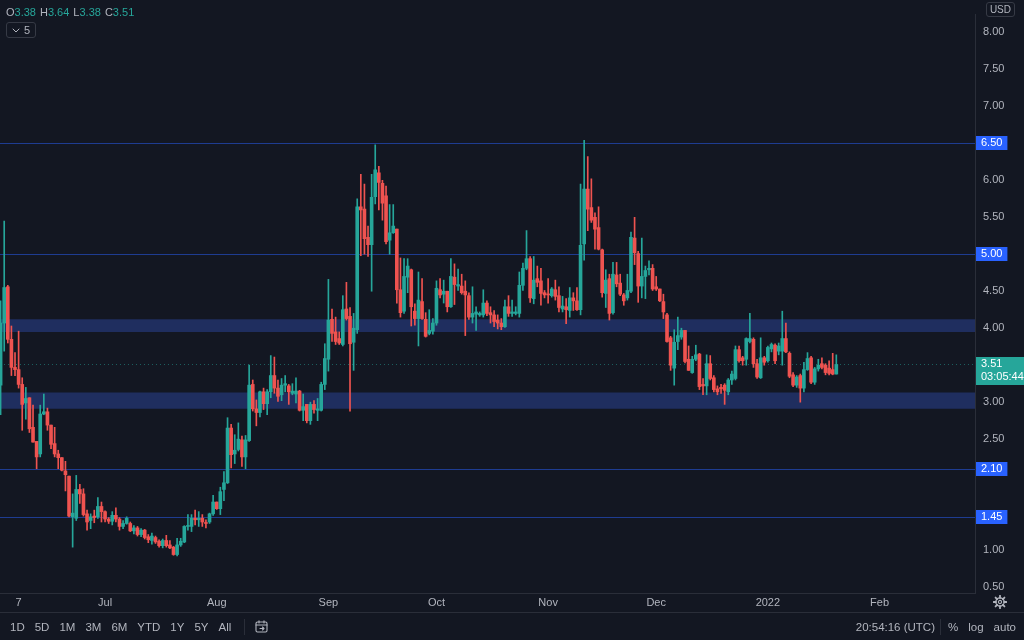  What do you see at coordinates (994, 549) in the screenshot?
I see `y-tick-label: 1.00` at bounding box center [994, 549].